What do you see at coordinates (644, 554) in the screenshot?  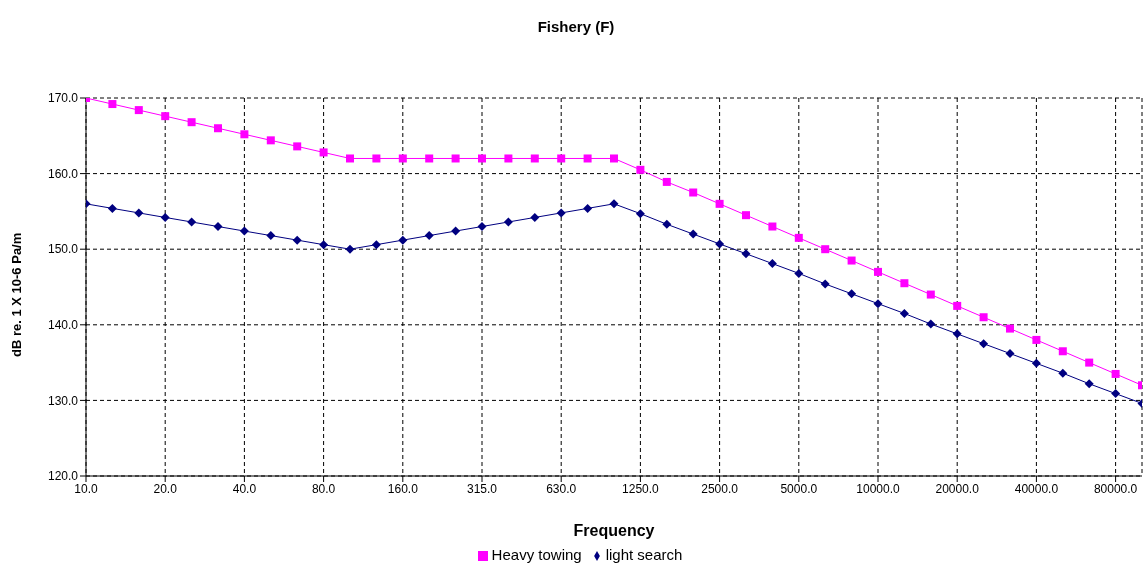 I see `legend-label: light search` at bounding box center [644, 554].